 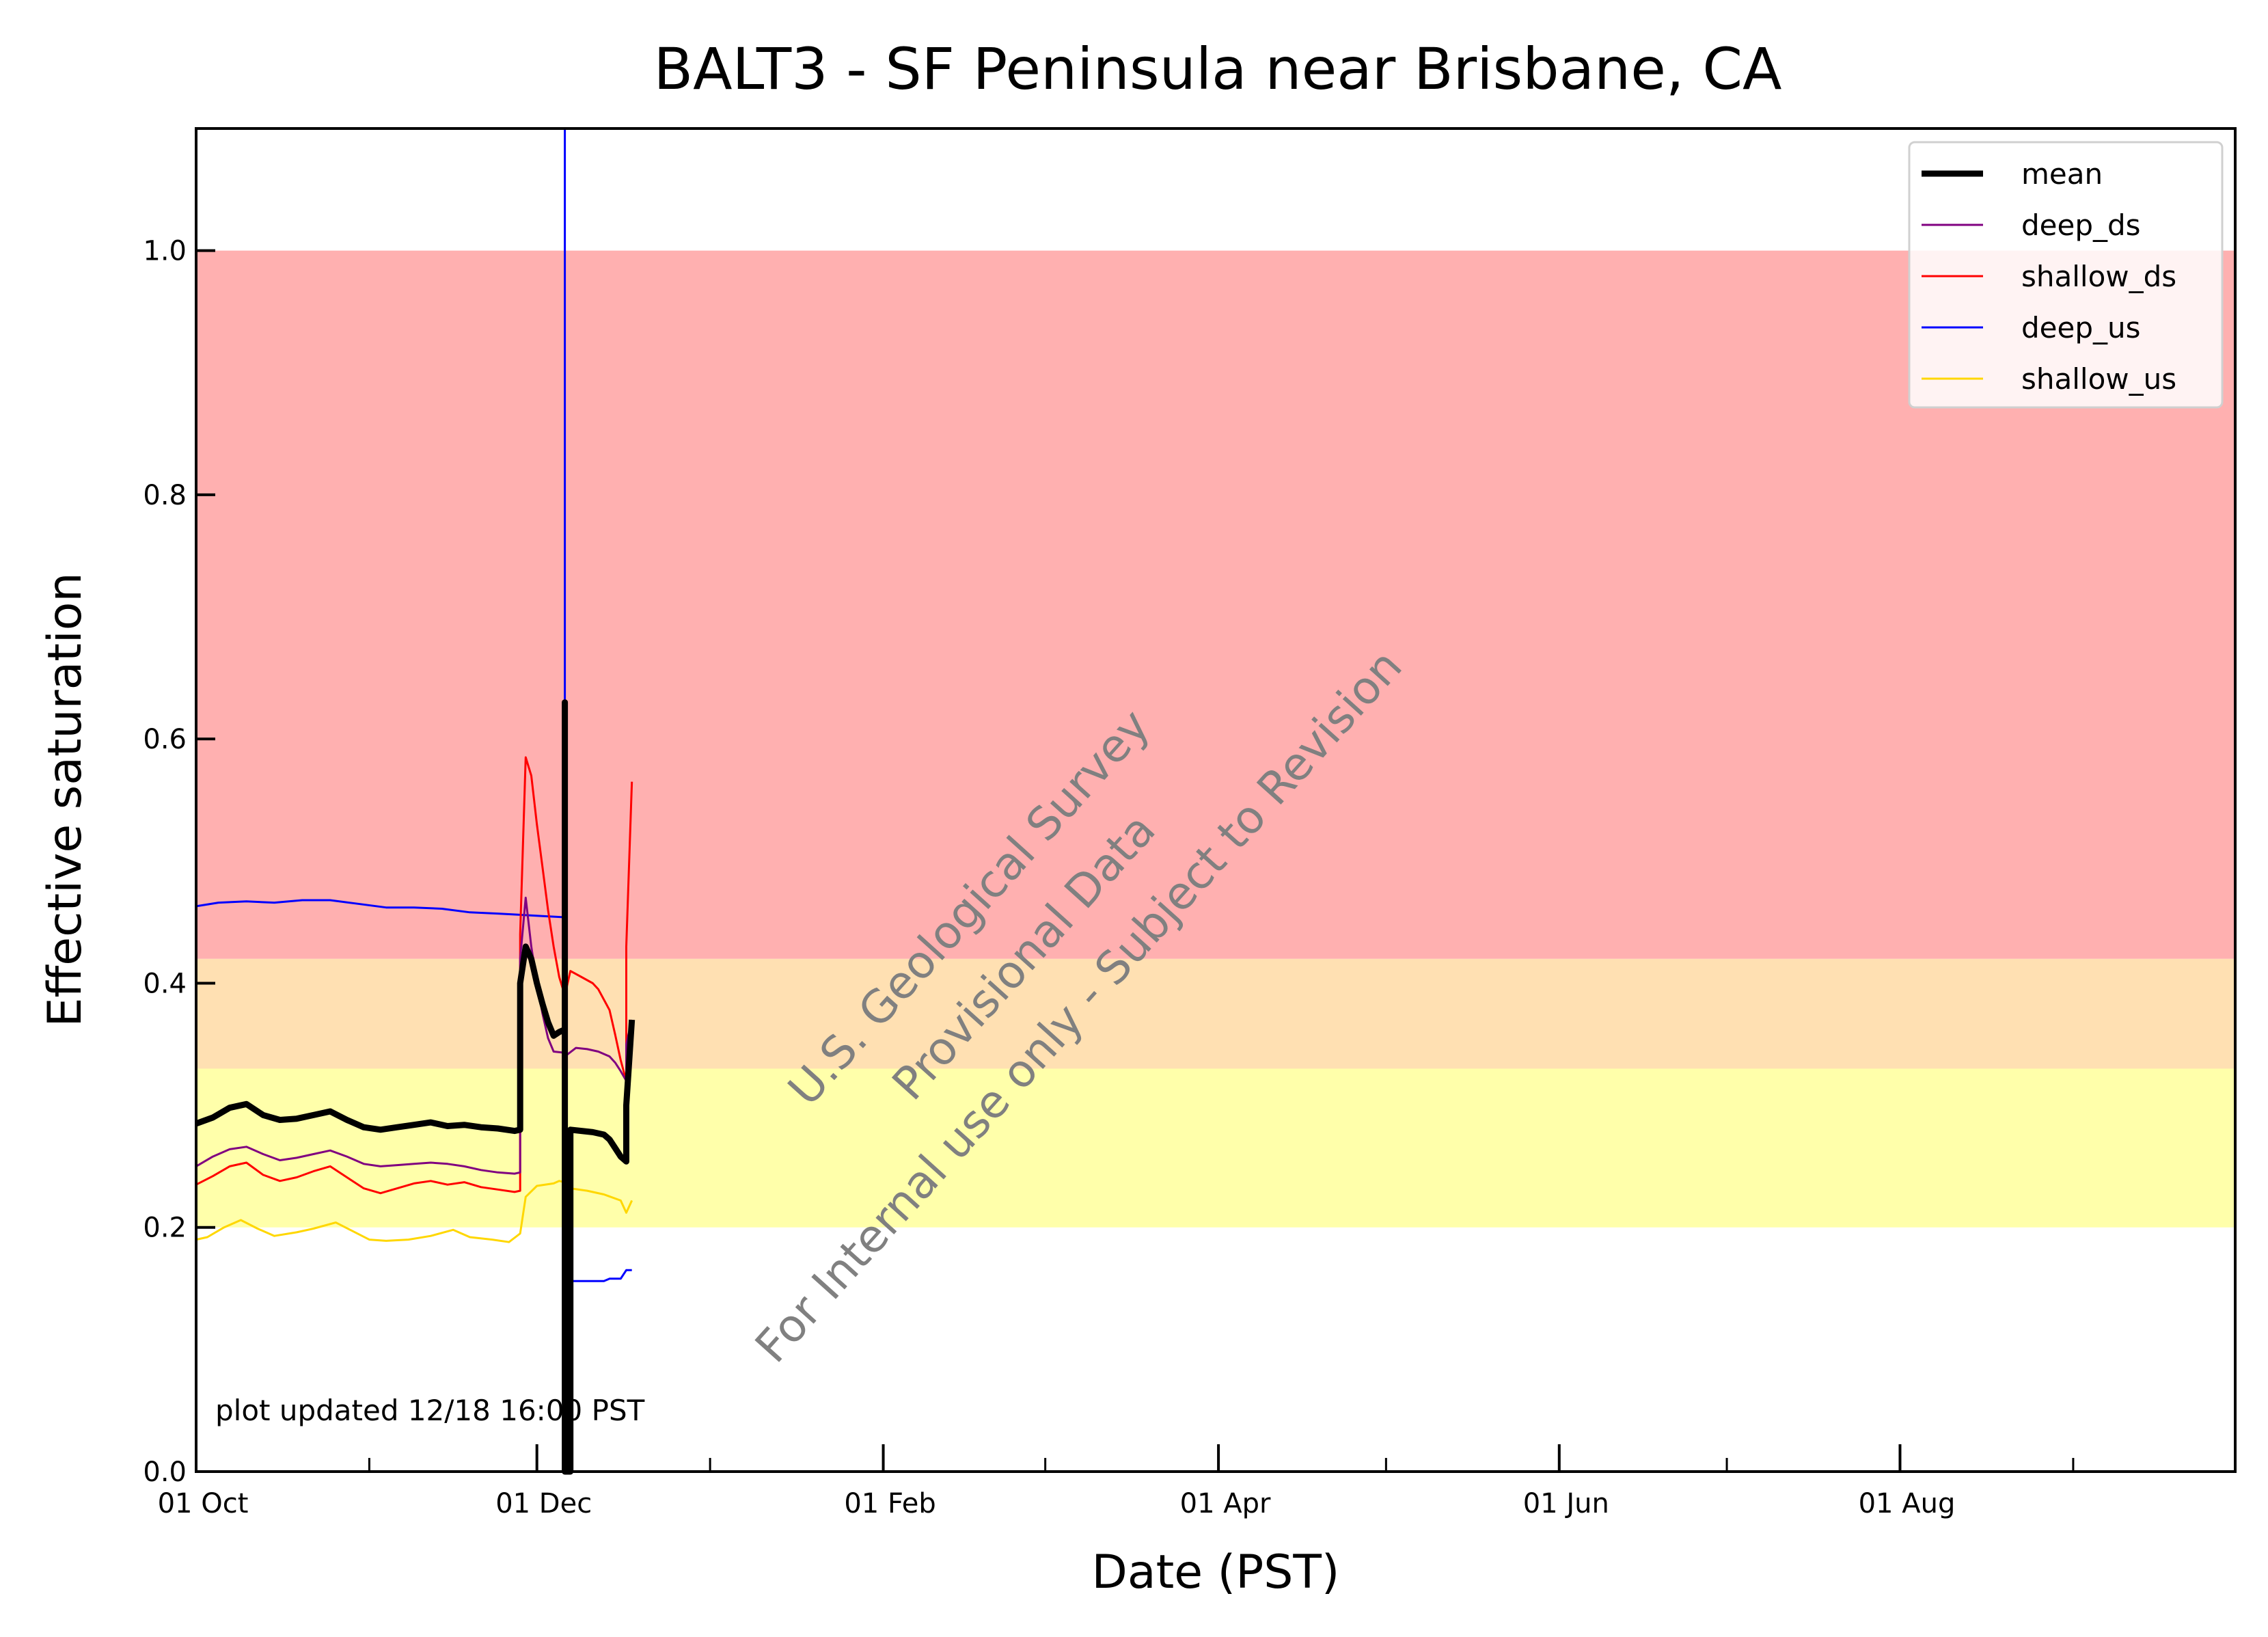 I want to click on series-line-mean, so click(x=415, y=1087).